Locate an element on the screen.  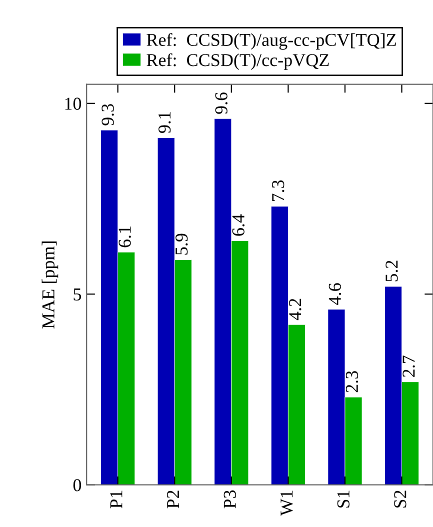
legend-label: Ref: CCSD(T)/cc-pVQZ is located at coordinates (237, 61).